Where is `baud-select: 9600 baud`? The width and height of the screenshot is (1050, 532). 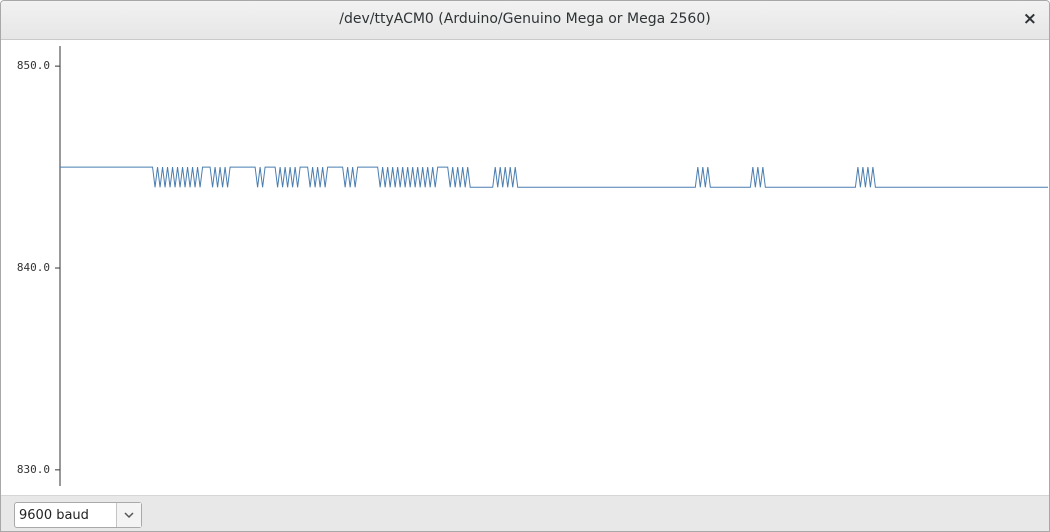 baud-select: 9600 baud is located at coordinates (78, 515).